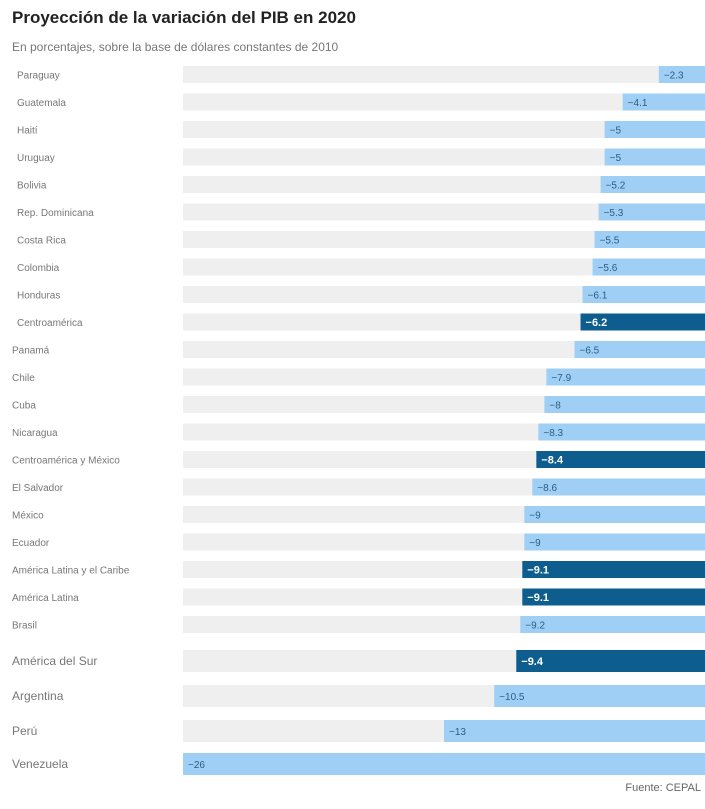 This screenshot has height=809, width=705. What do you see at coordinates (38, 76) in the screenshot?
I see `category-label-paraguay: Paraguay` at bounding box center [38, 76].